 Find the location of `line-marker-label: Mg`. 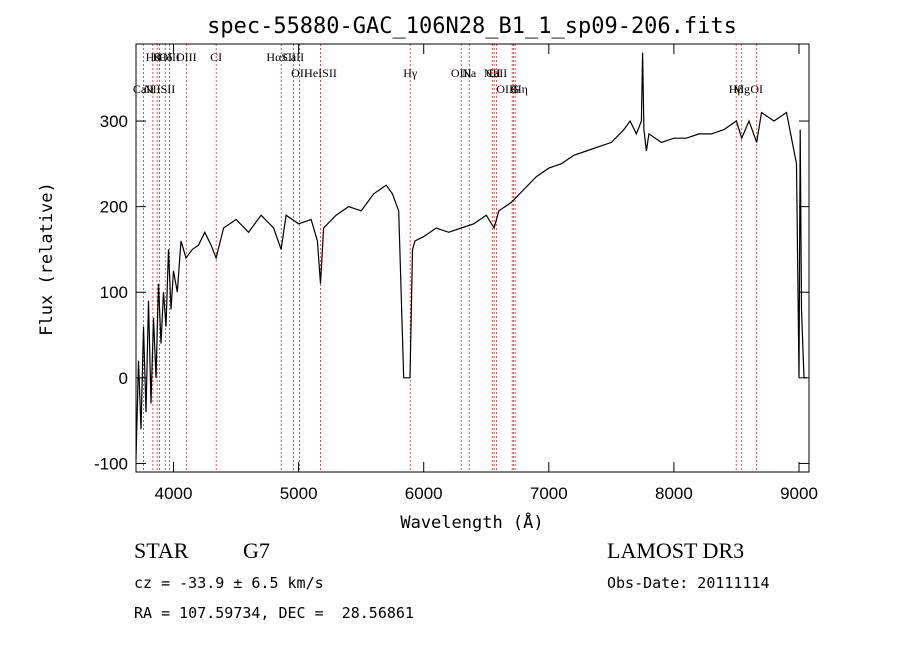

line-marker-label: Mg is located at coordinates (741, 89).